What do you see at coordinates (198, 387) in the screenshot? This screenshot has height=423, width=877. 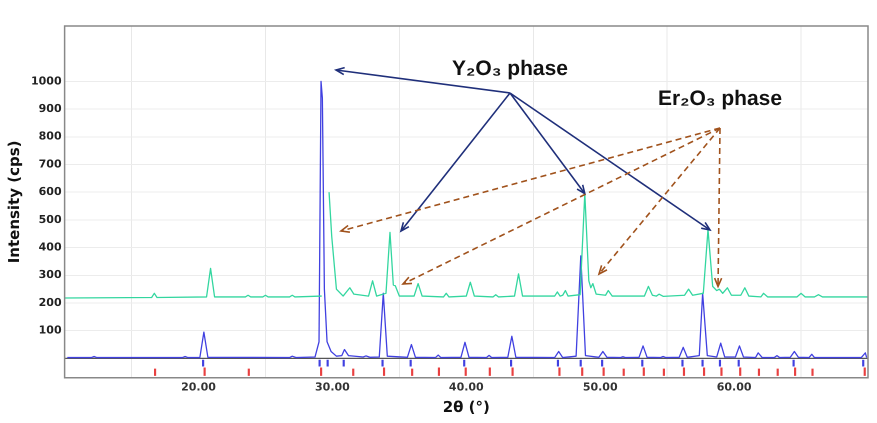 I see `x-tick-label: 20.00` at bounding box center [198, 387].